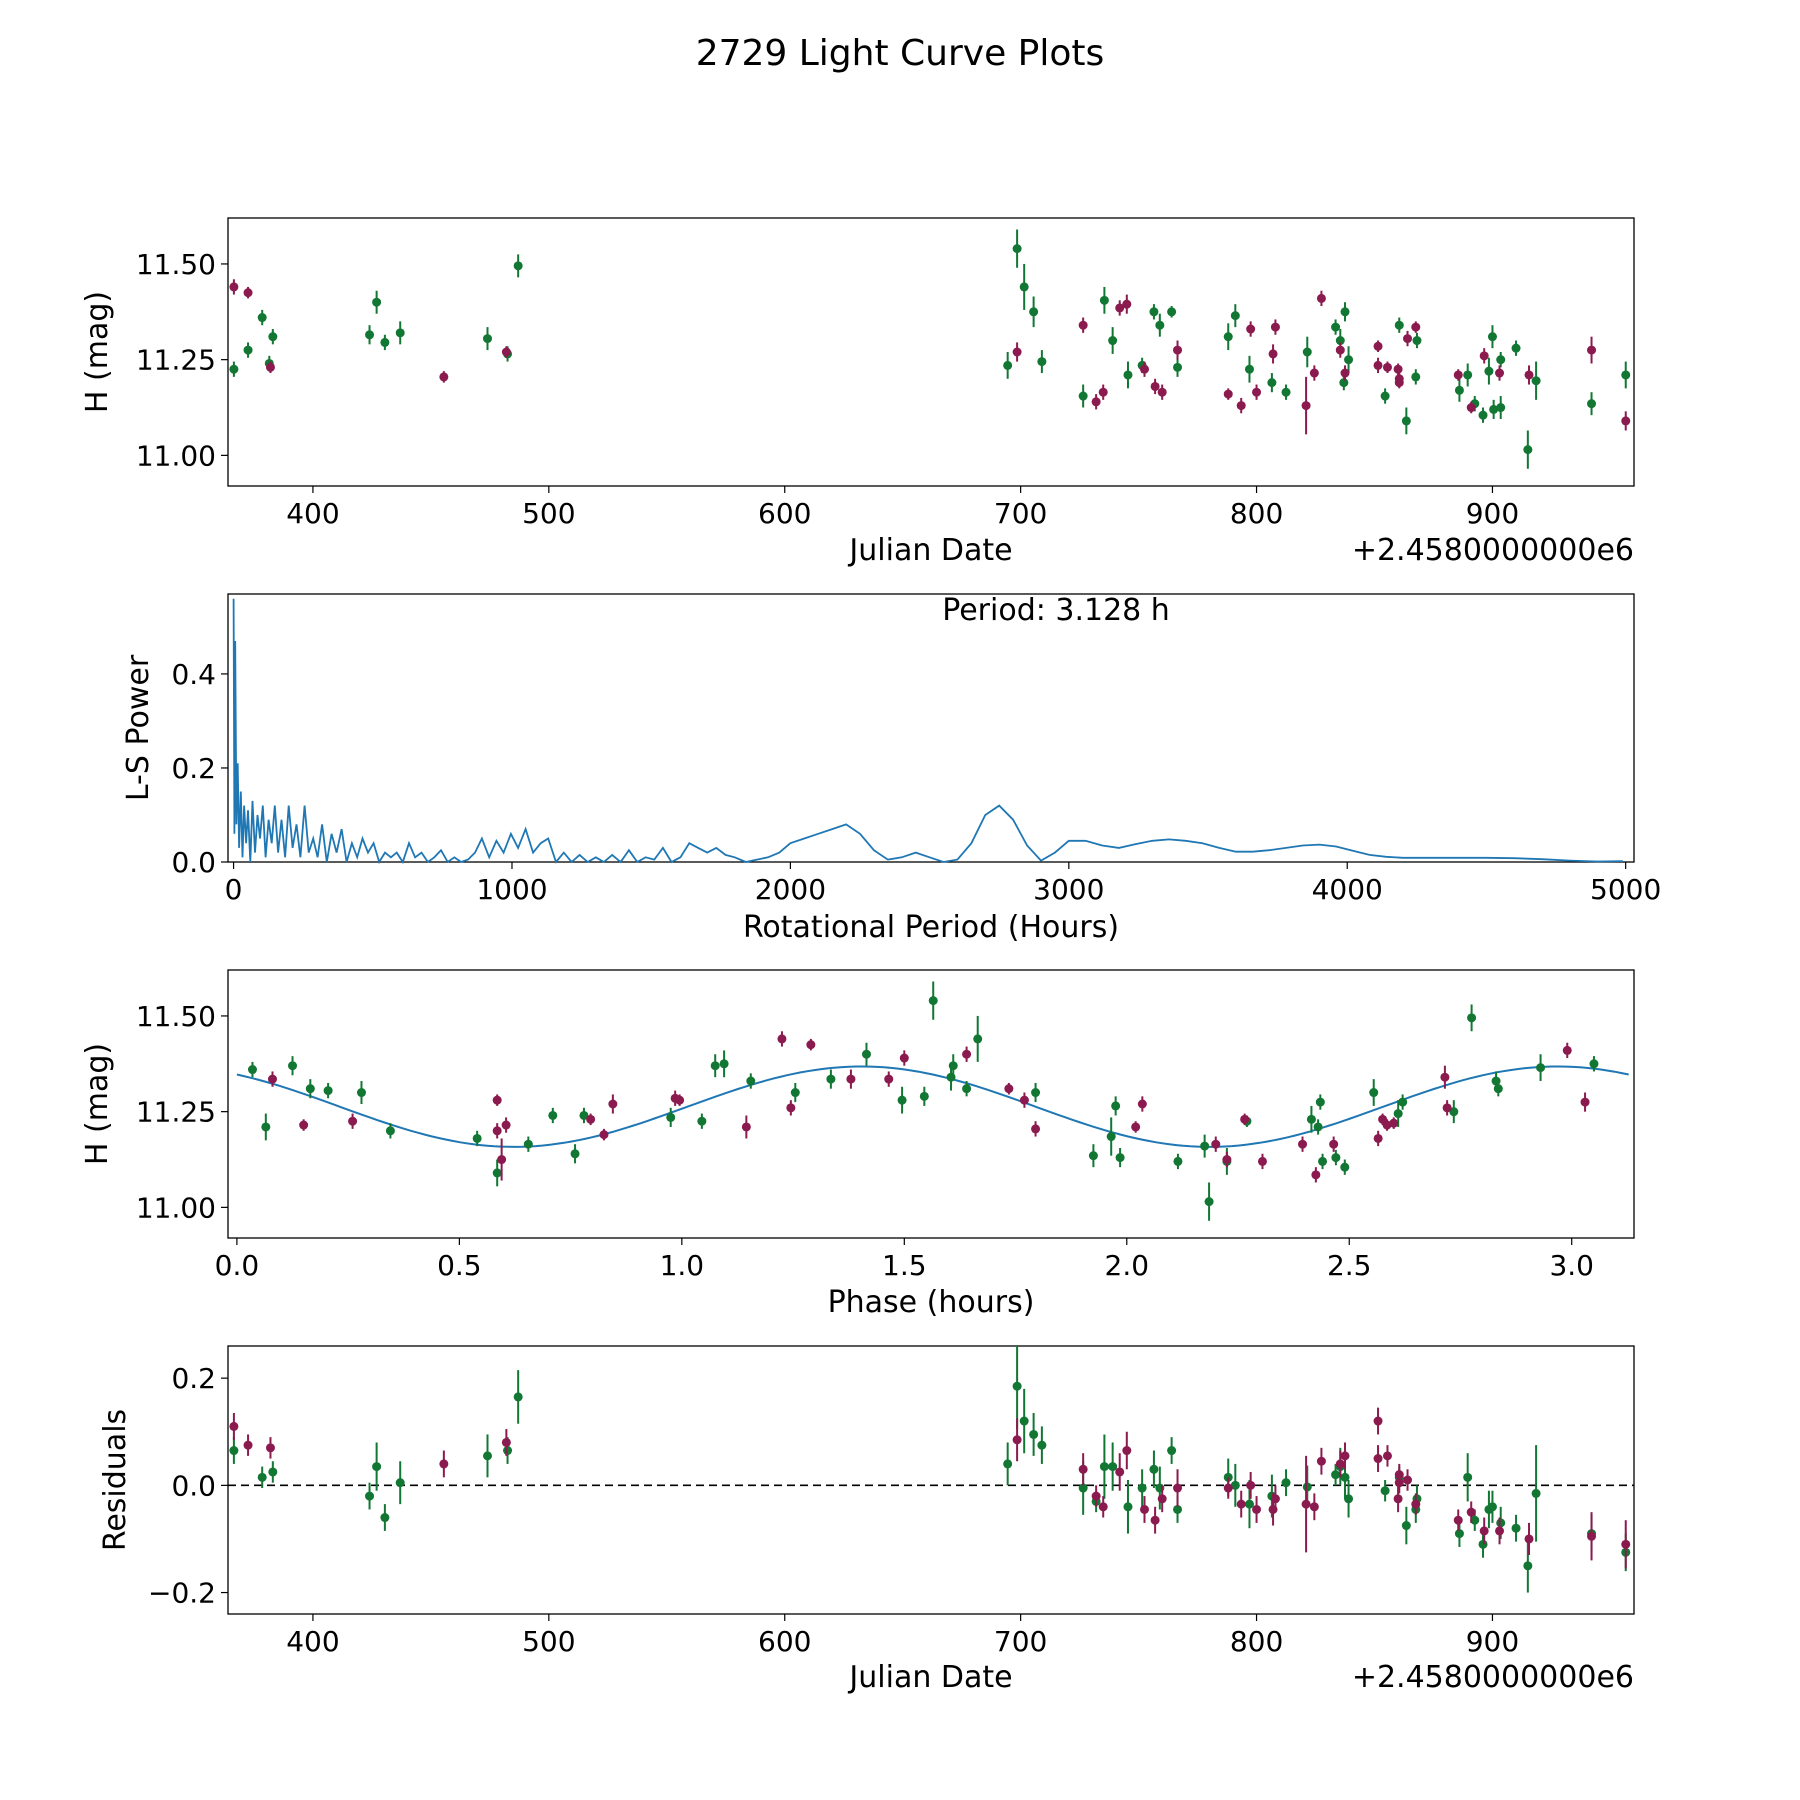  I want to click on lightcurve-frame, so click(931, 352).